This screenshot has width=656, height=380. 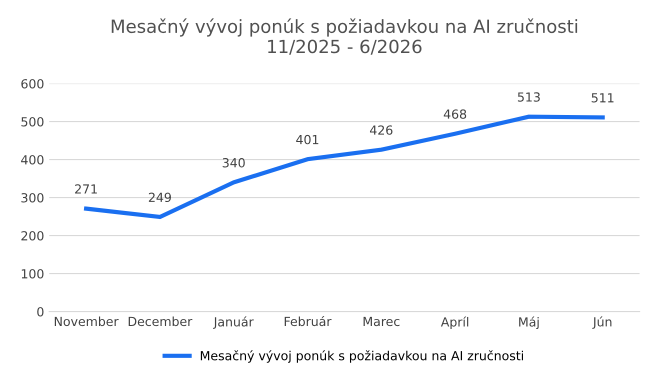 What do you see at coordinates (361, 356) in the screenshot?
I see `legend-label: Mesačný vývoj ponúk s požiadavkou na AI zručnosti` at bounding box center [361, 356].